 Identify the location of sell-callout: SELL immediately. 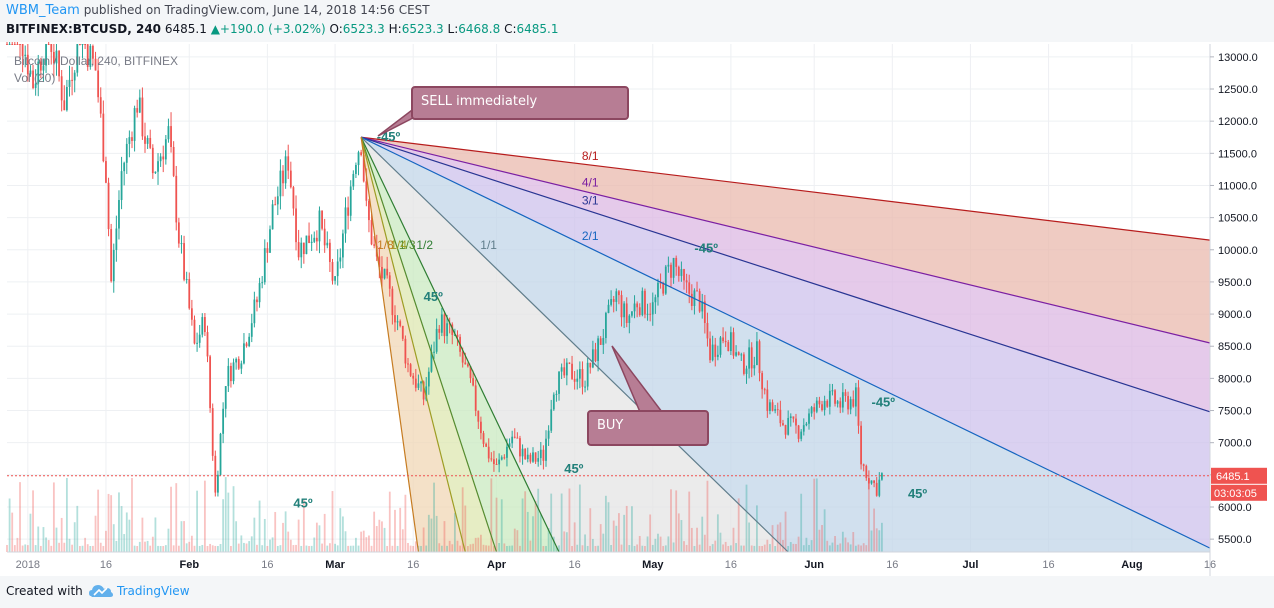
(520, 103).